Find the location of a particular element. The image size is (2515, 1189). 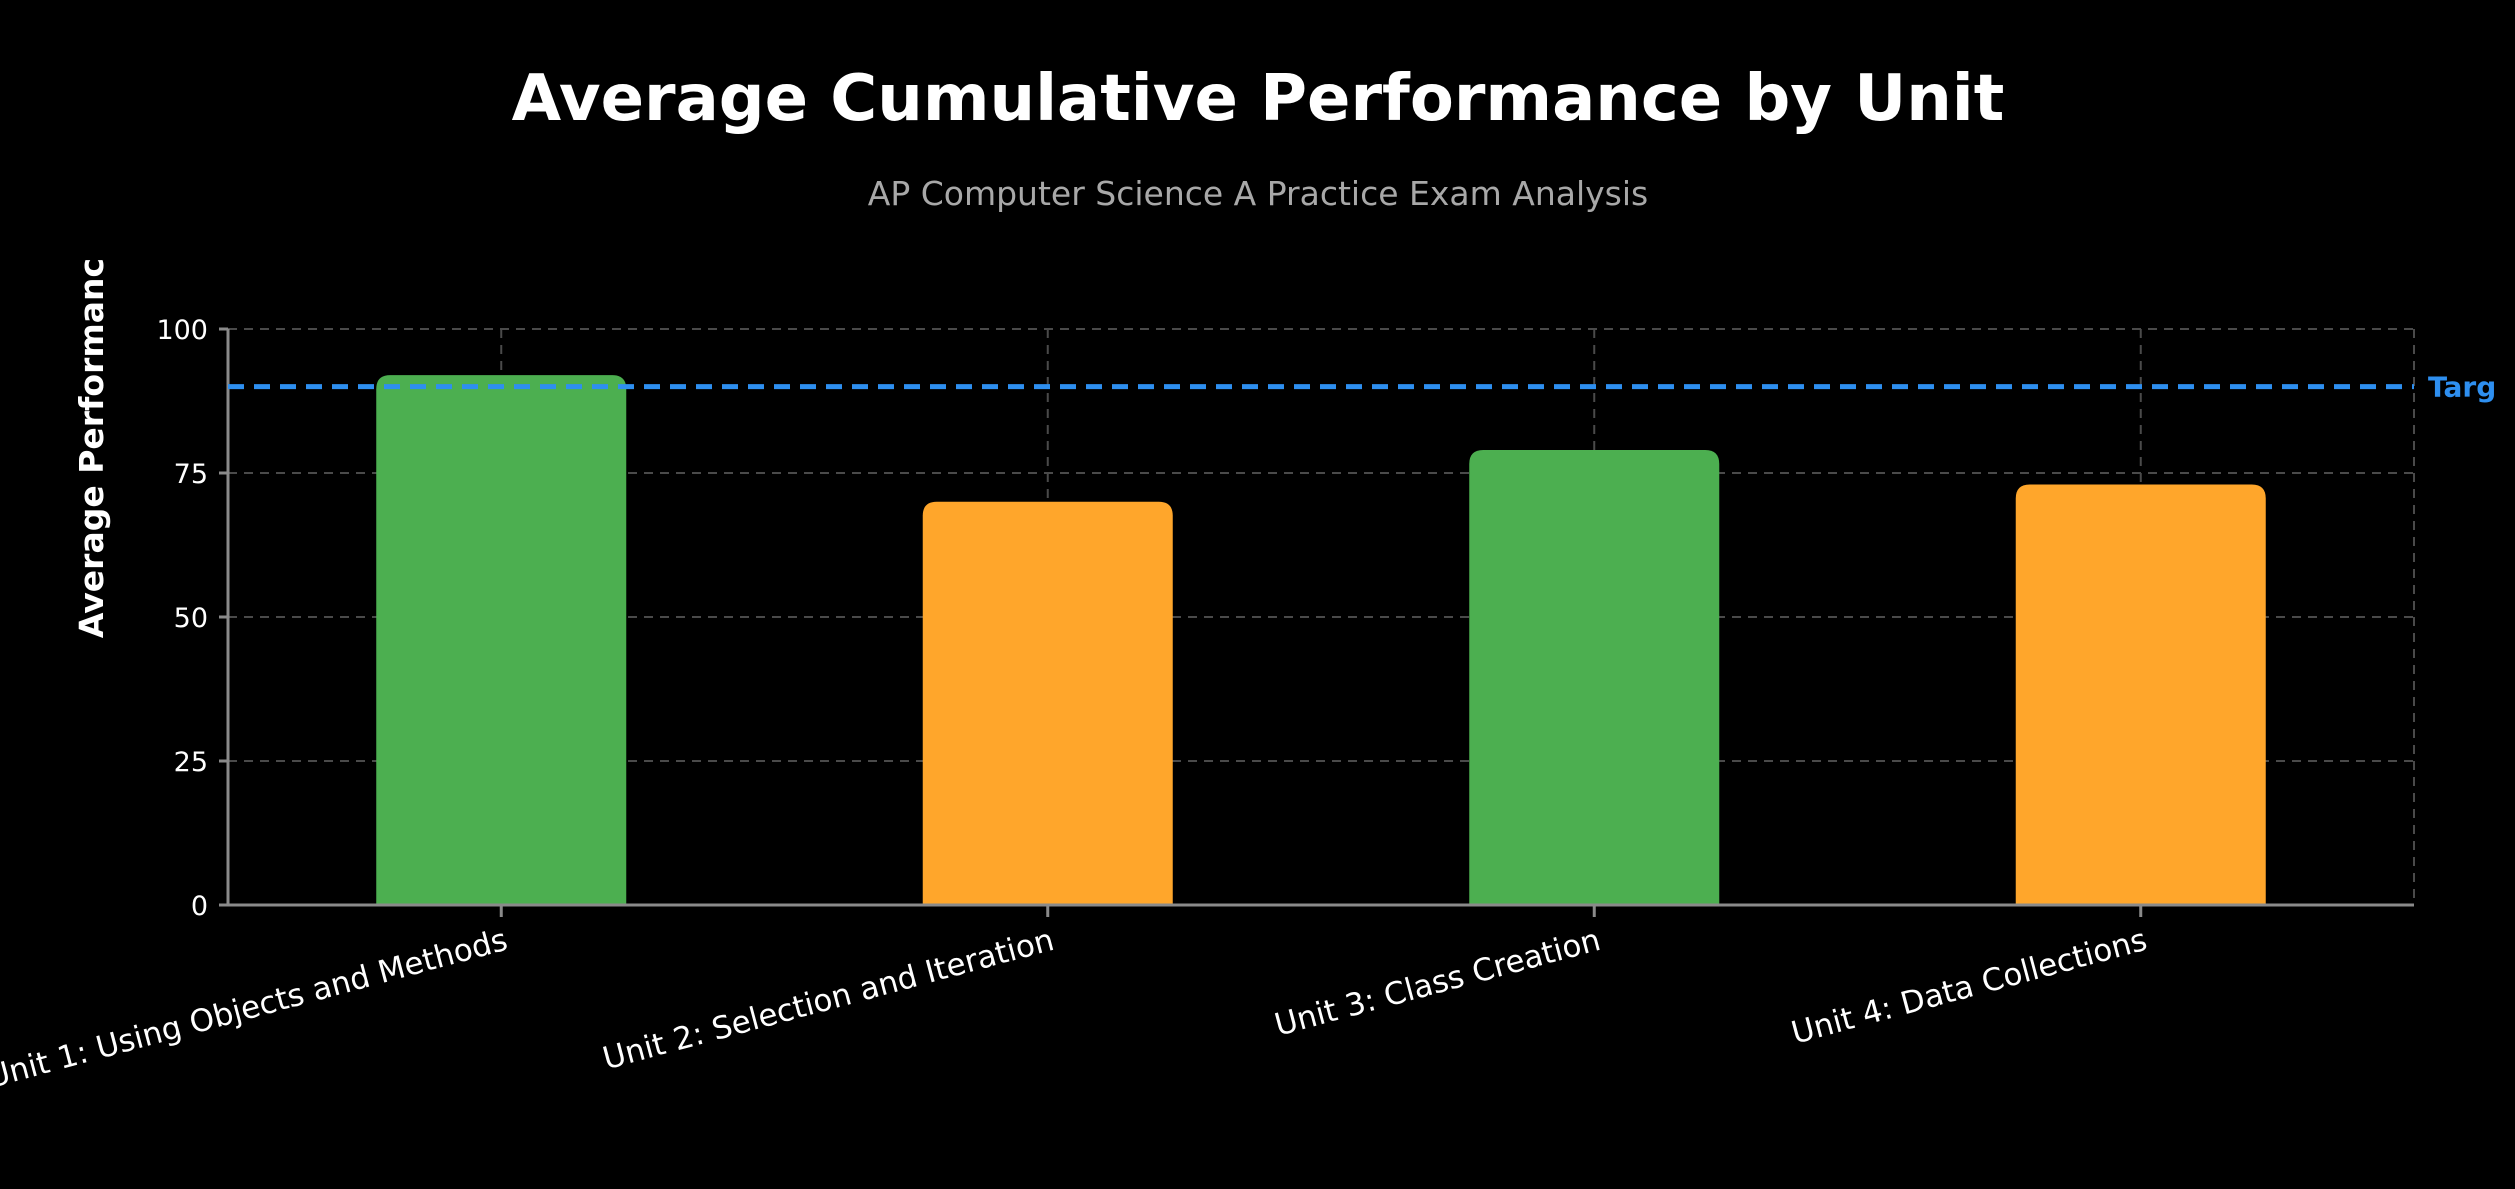

y-tick-label: 0 is located at coordinates (199, 906).